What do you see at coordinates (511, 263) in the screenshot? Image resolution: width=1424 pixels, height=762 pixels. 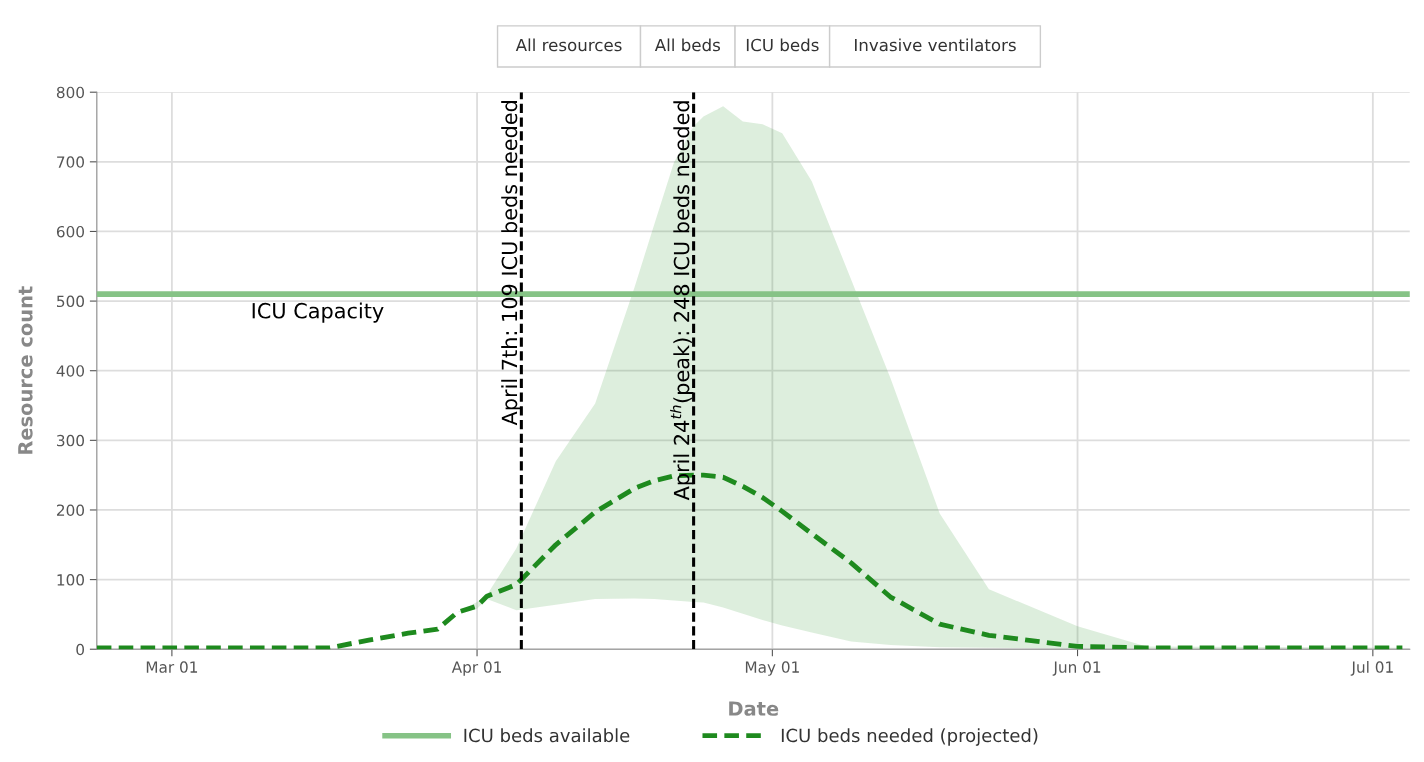 I see `ref-line-label: April 7th: 109 ICU beds needed` at bounding box center [511, 263].